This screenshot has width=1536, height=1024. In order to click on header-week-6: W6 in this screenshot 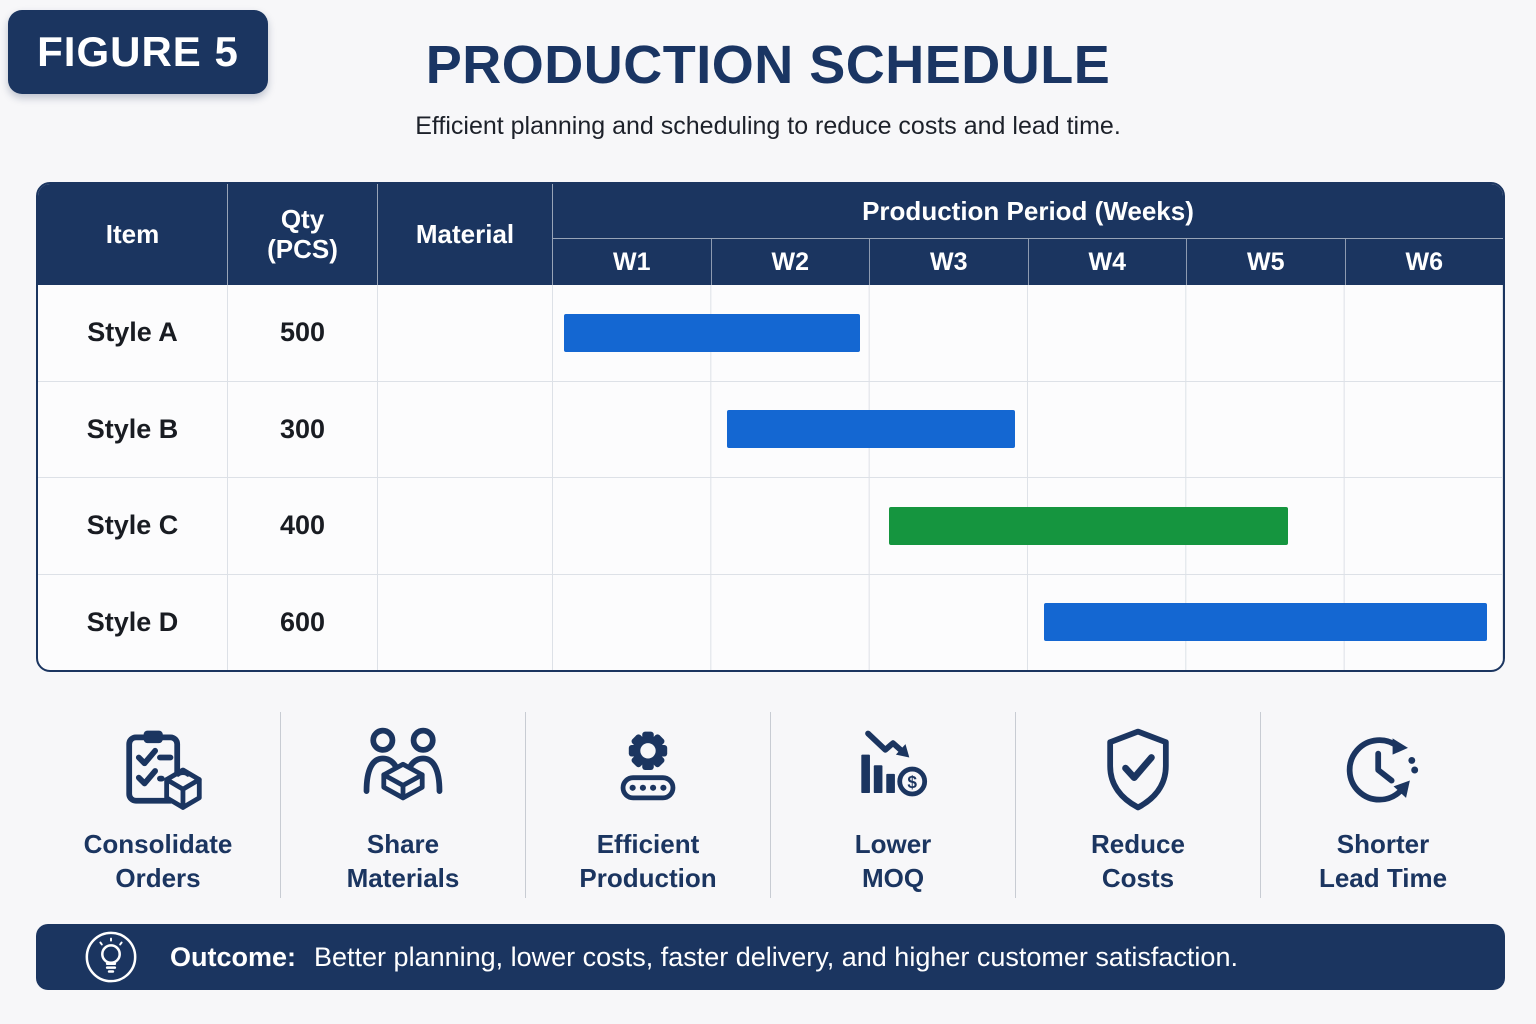, I will do `click(1424, 261)`.